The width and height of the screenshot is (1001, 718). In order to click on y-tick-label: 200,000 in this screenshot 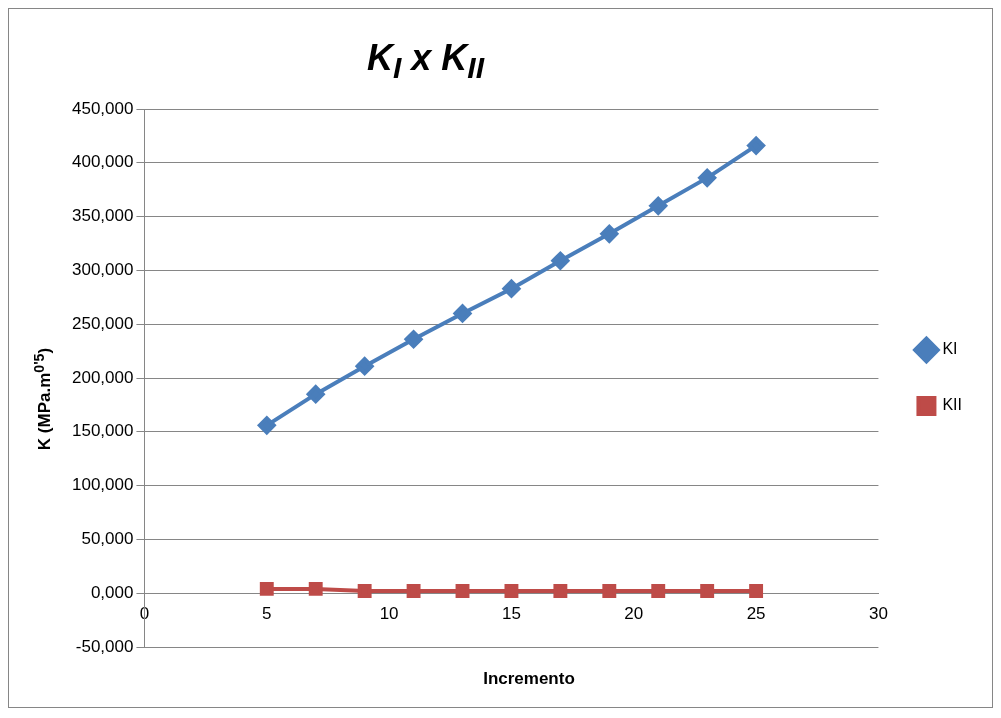, I will do `click(103, 377)`.